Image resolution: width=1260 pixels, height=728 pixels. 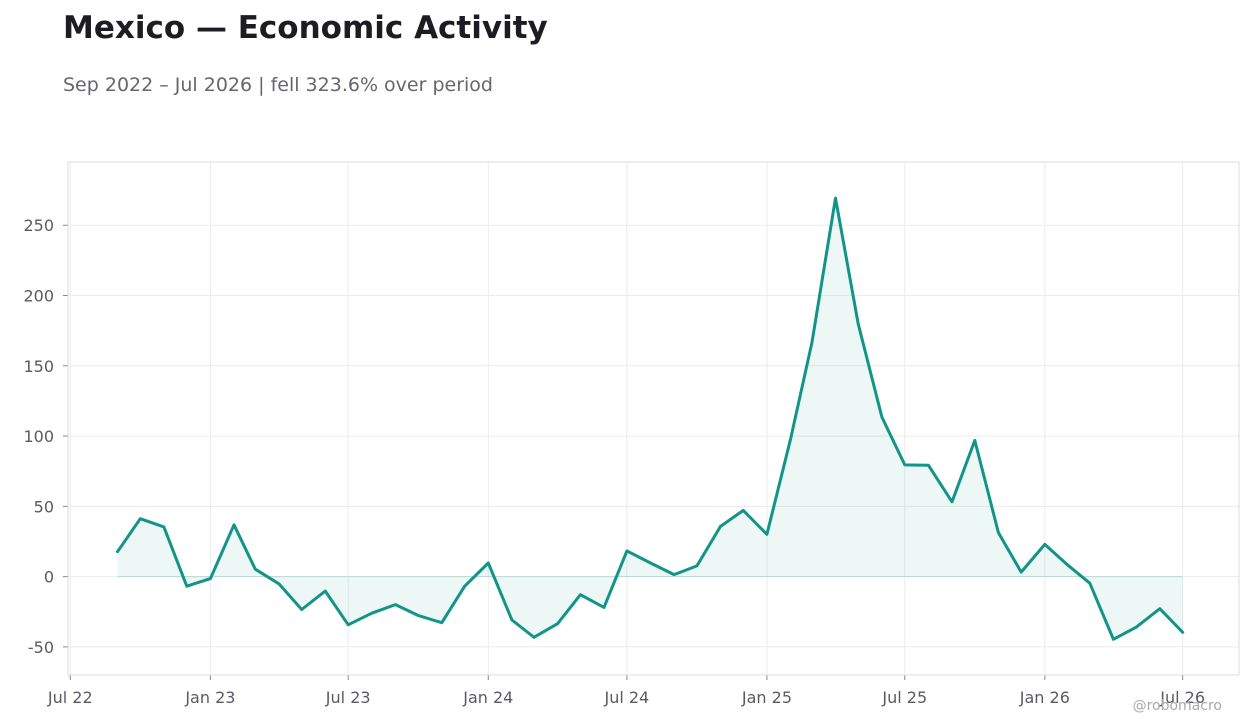 What do you see at coordinates (766, 697) in the screenshot?
I see `x-tick-label: Jan 25` at bounding box center [766, 697].